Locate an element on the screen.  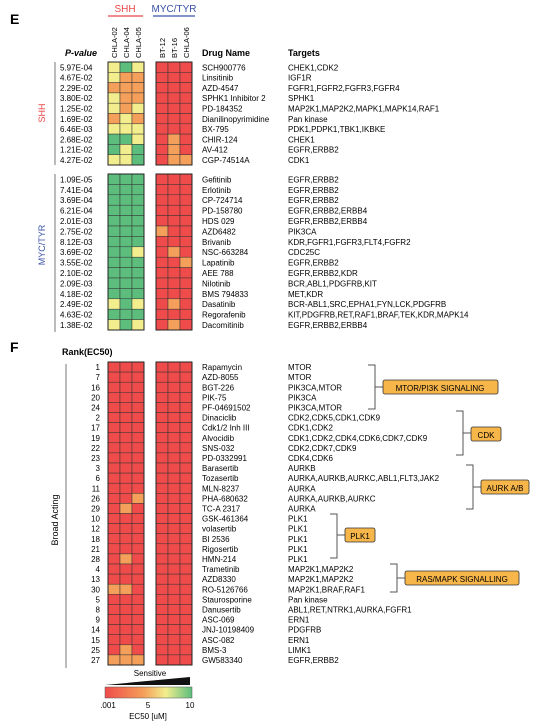
drug-name: Gefitinib is located at coordinates (217, 179).